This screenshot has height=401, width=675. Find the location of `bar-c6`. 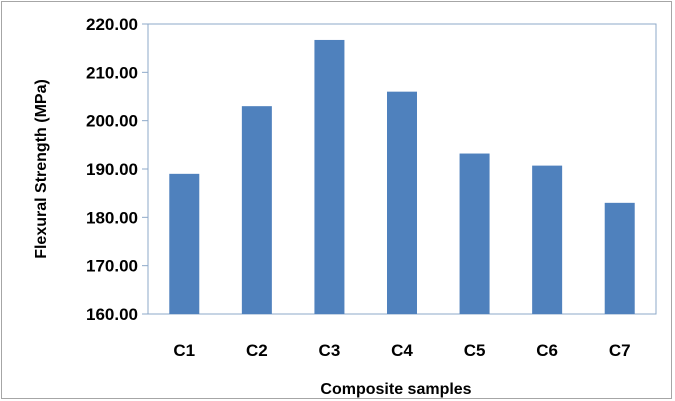

bar-c6 is located at coordinates (547, 239).